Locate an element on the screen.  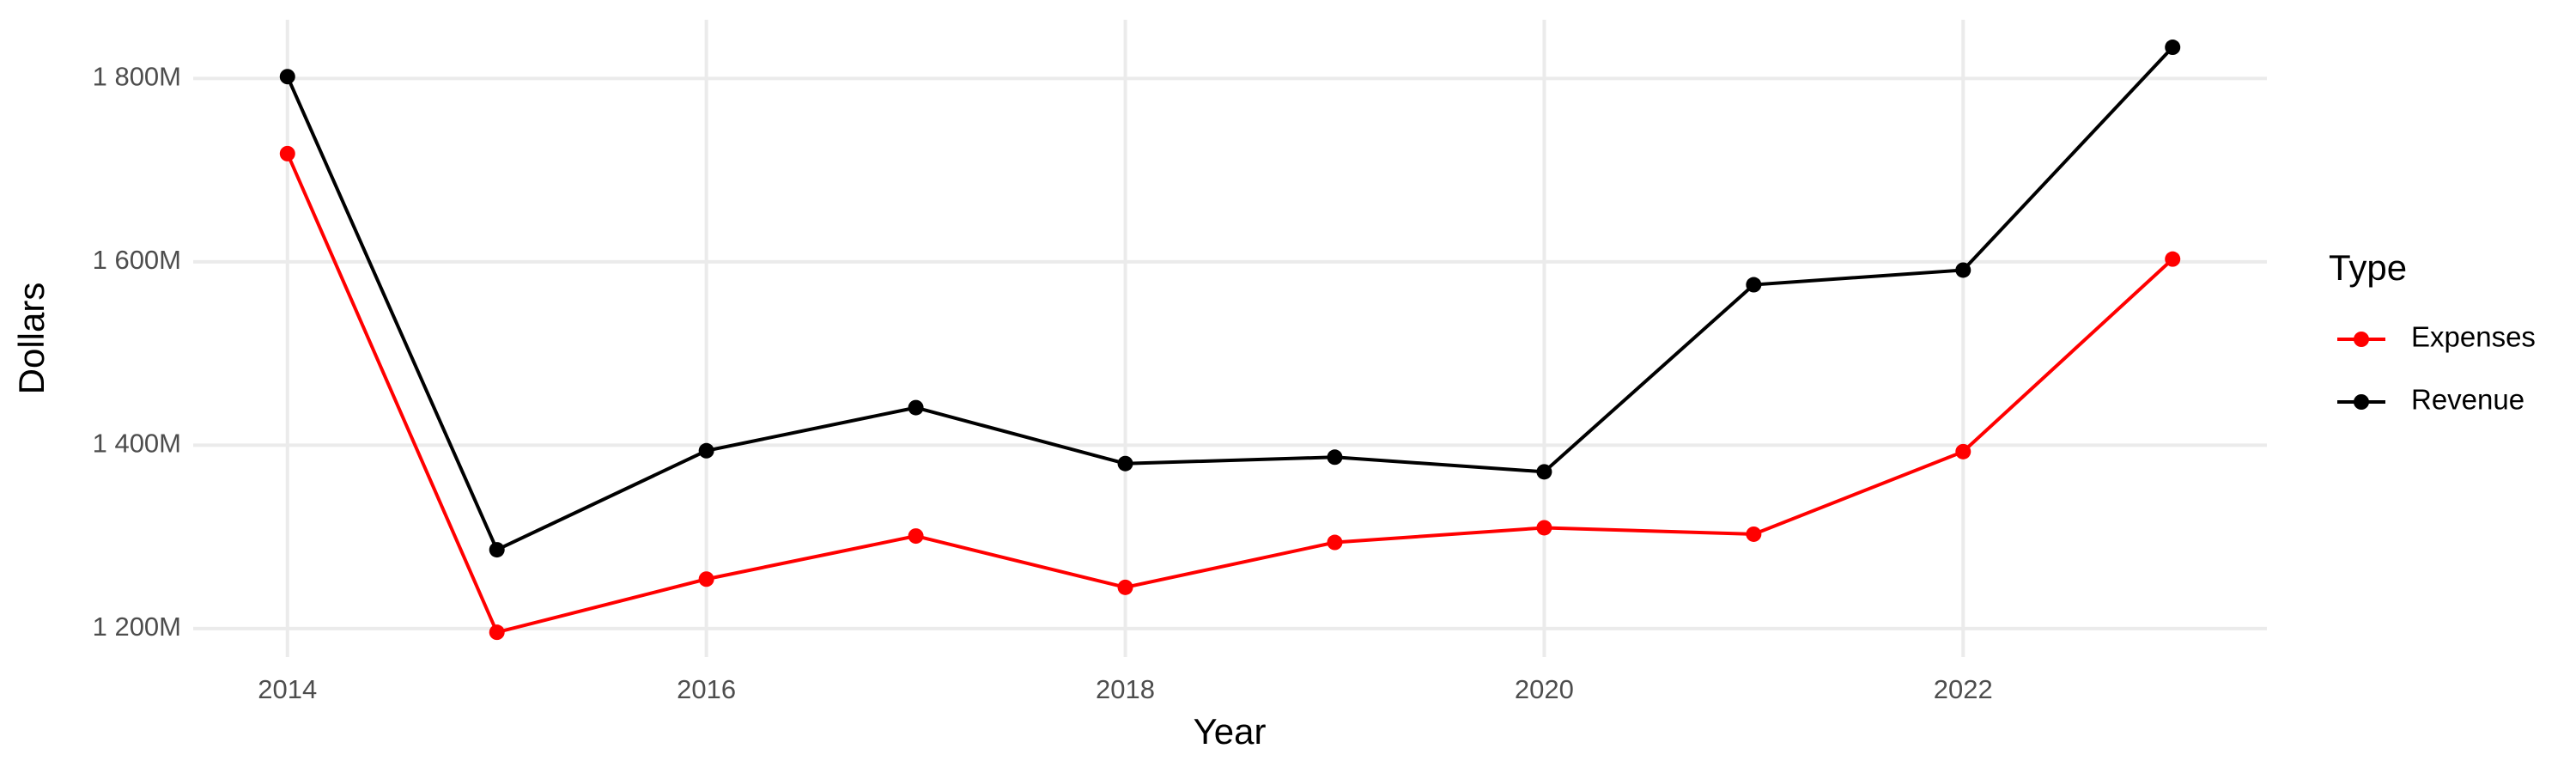
x-axis-title: Year is located at coordinates (1230, 731).